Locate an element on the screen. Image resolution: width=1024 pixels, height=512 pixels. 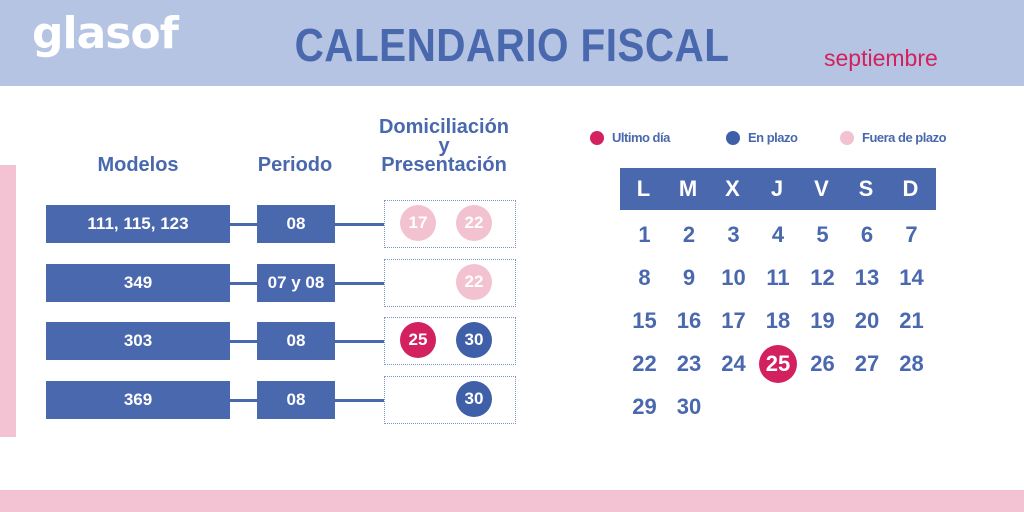
calendar-weekday: X is located at coordinates (732, 188).